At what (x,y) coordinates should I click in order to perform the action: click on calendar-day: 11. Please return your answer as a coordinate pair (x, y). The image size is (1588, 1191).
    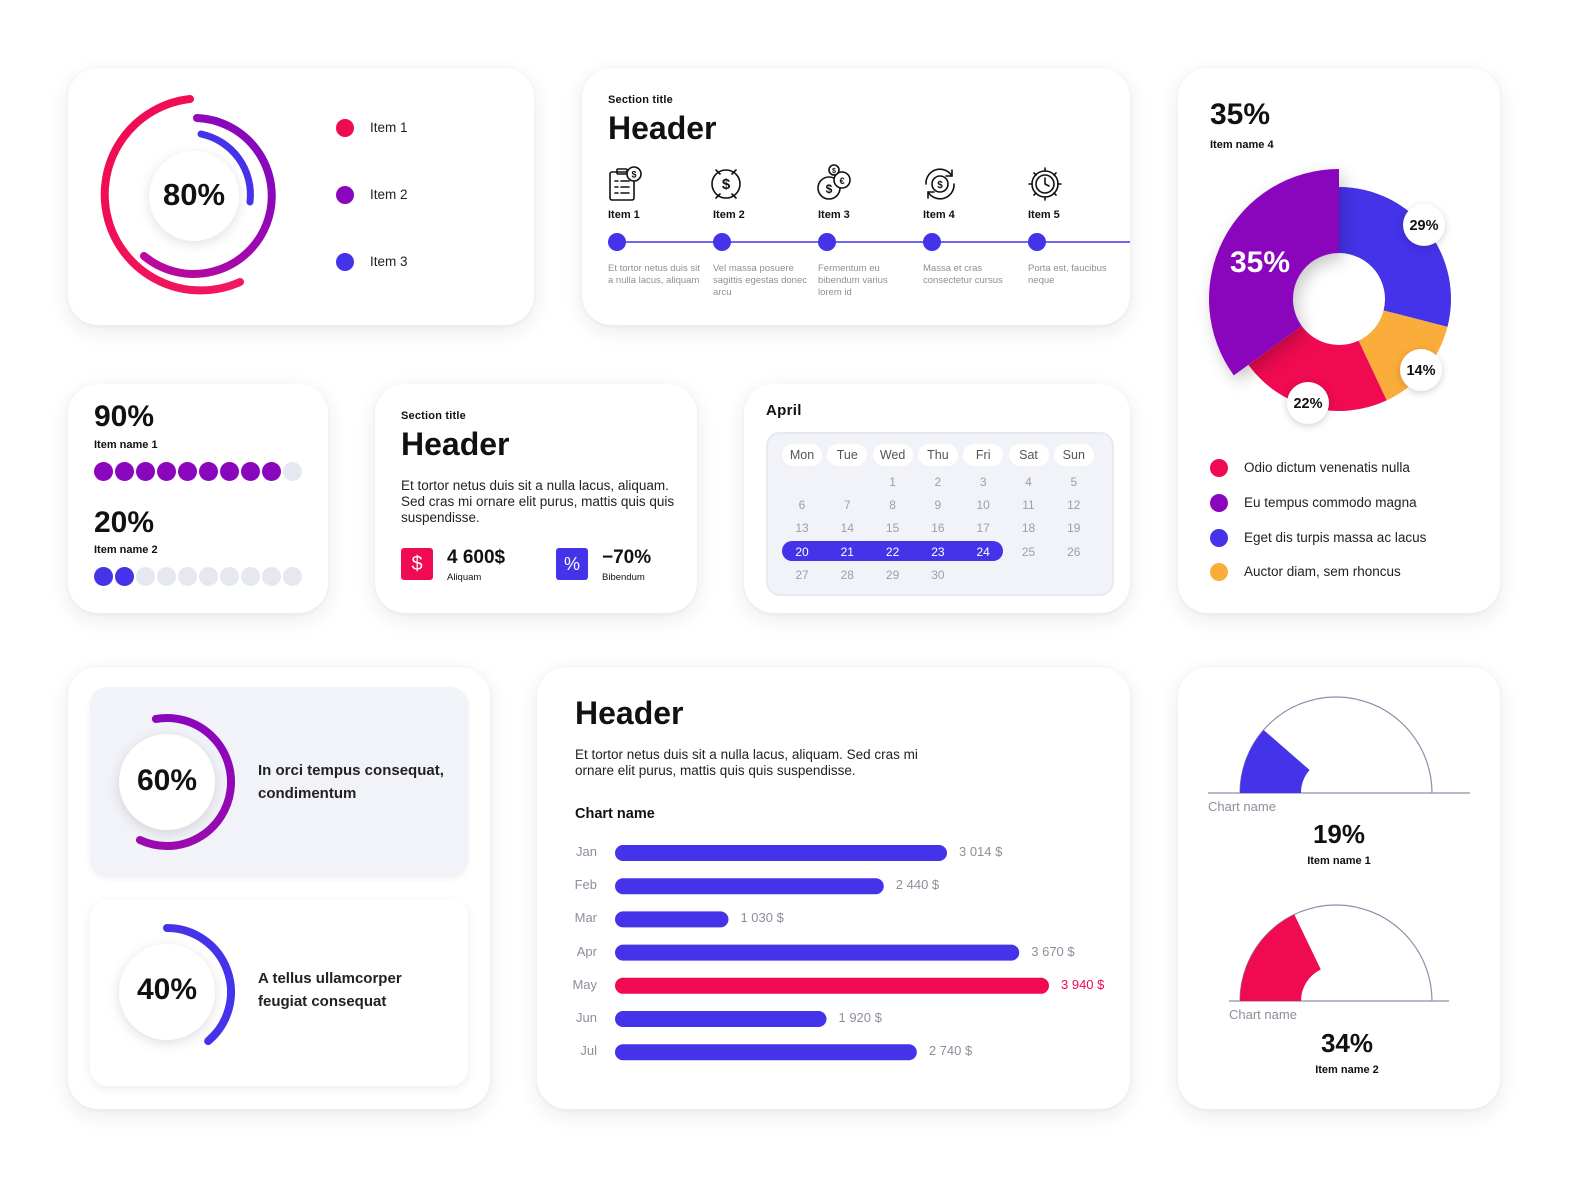
    Looking at the image, I should click on (1028, 505).